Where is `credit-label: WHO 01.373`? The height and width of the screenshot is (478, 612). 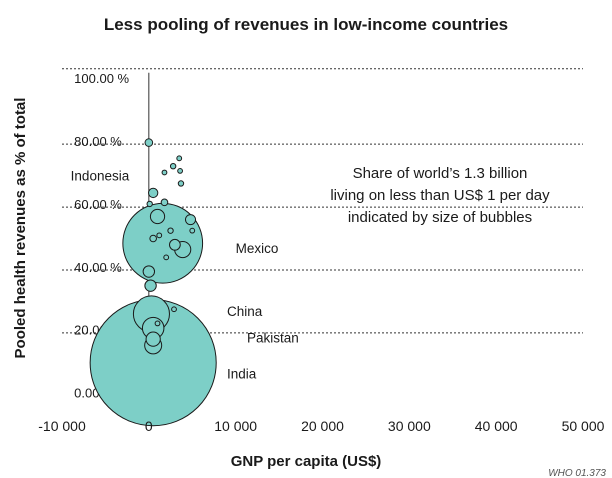
credit-label: WHO 01.373 is located at coordinates (577, 473).